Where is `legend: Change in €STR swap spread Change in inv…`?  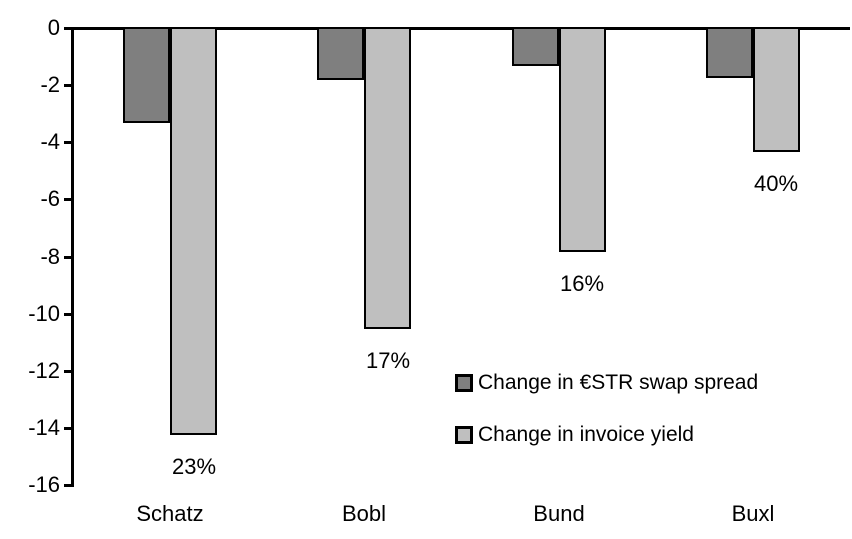 legend: Change in €STR swap spread Change in inv… is located at coordinates (606, 408).